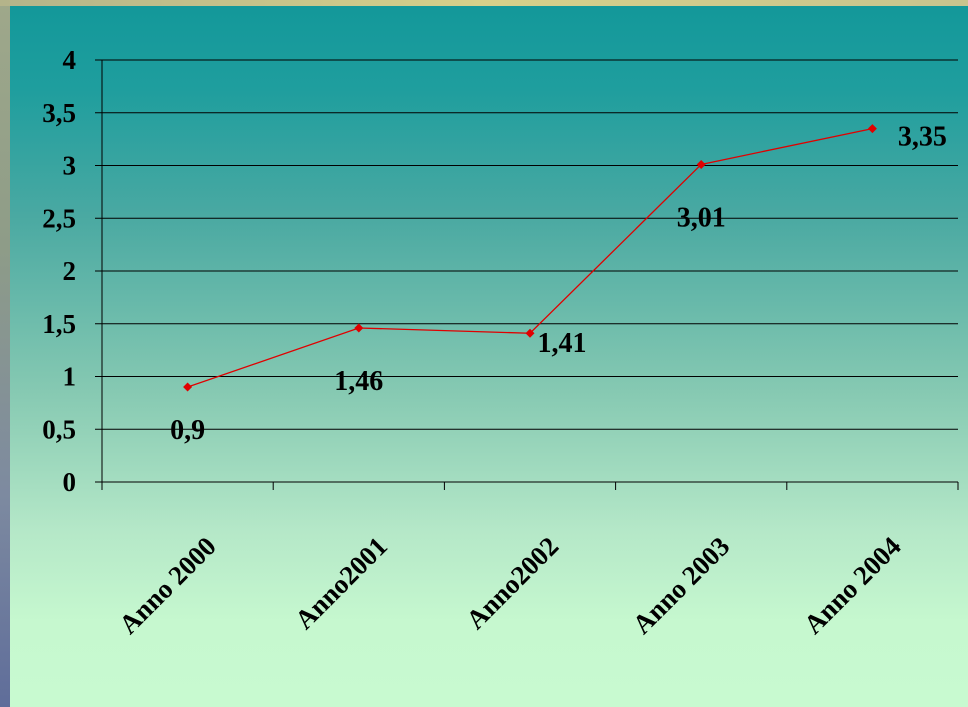 This screenshot has width=968, height=707. I want to click on y-tick-label: 2,5, so click(59, 218).